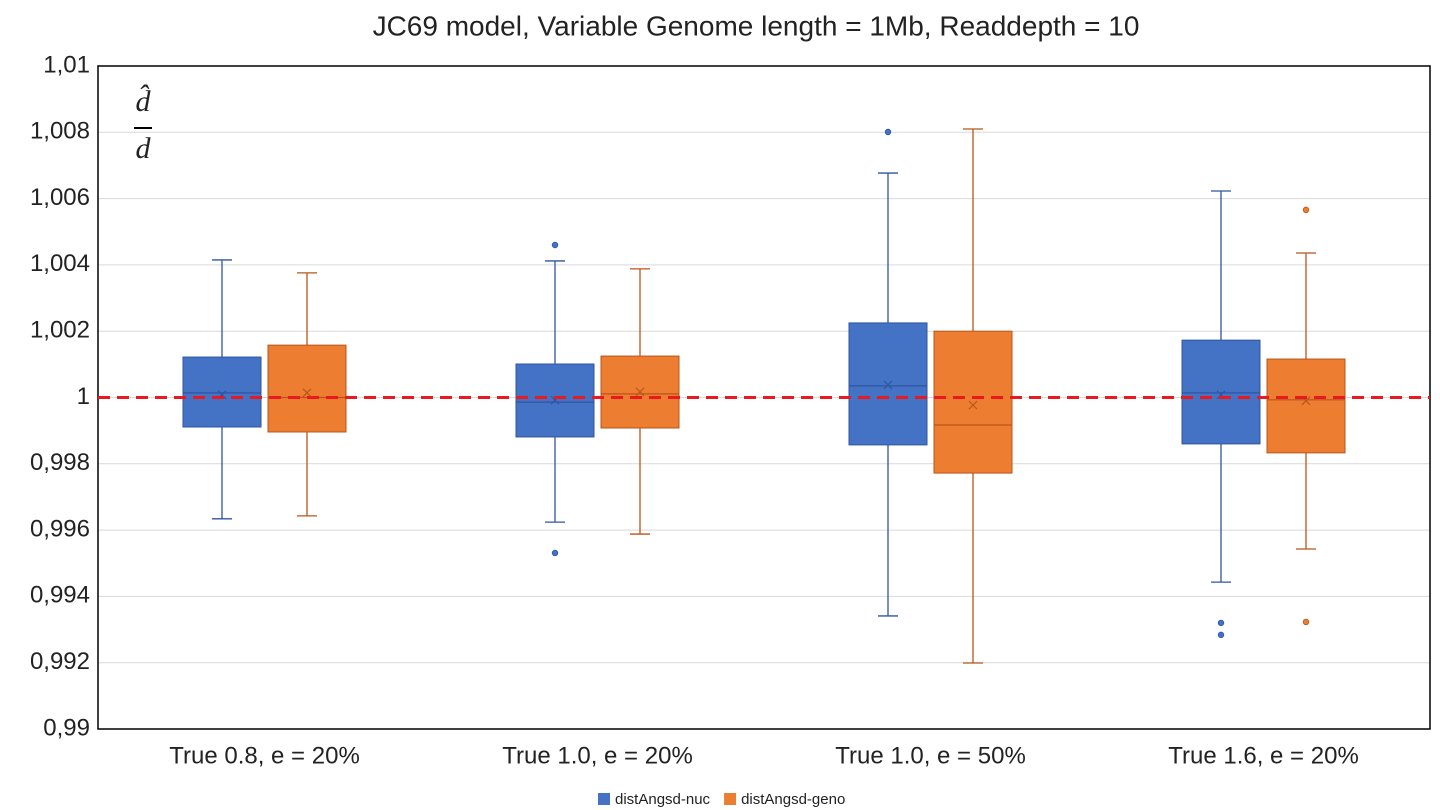 Image resolution: width=1440 pixels, height=810 pixels. What do you see at coordinates (60, 197) in the screenshot?
I see `y-tick-label: 1,006` at bounding box center [60, 197].